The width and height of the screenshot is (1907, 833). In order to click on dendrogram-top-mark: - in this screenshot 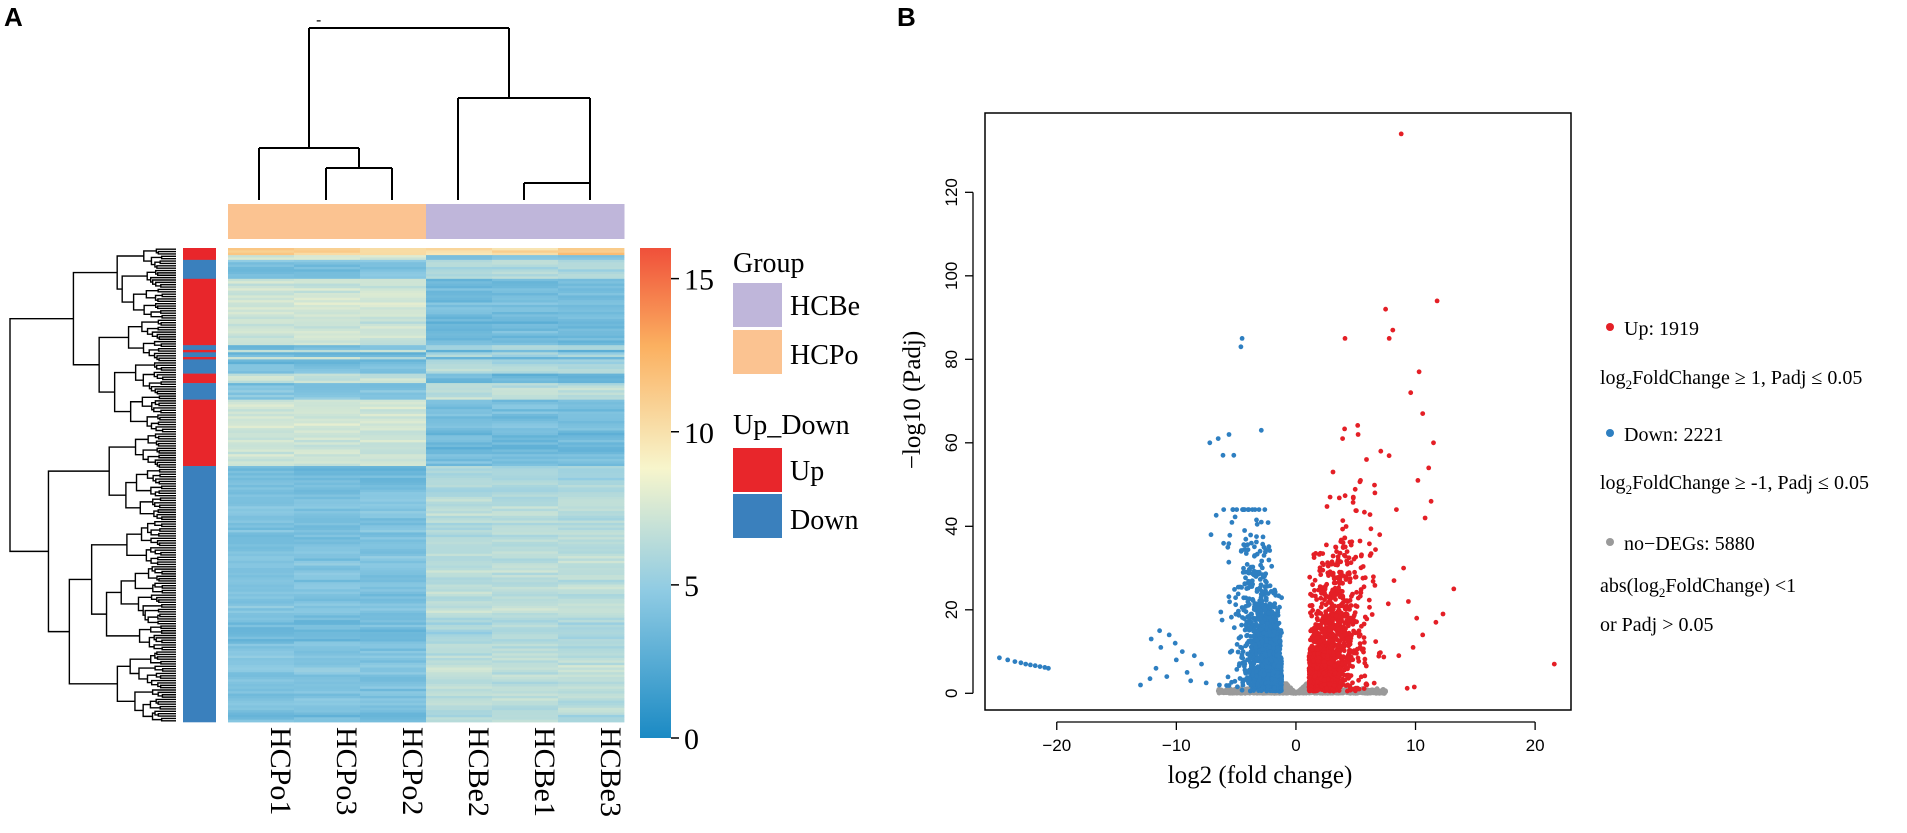, I will do `click(318, 20)`.